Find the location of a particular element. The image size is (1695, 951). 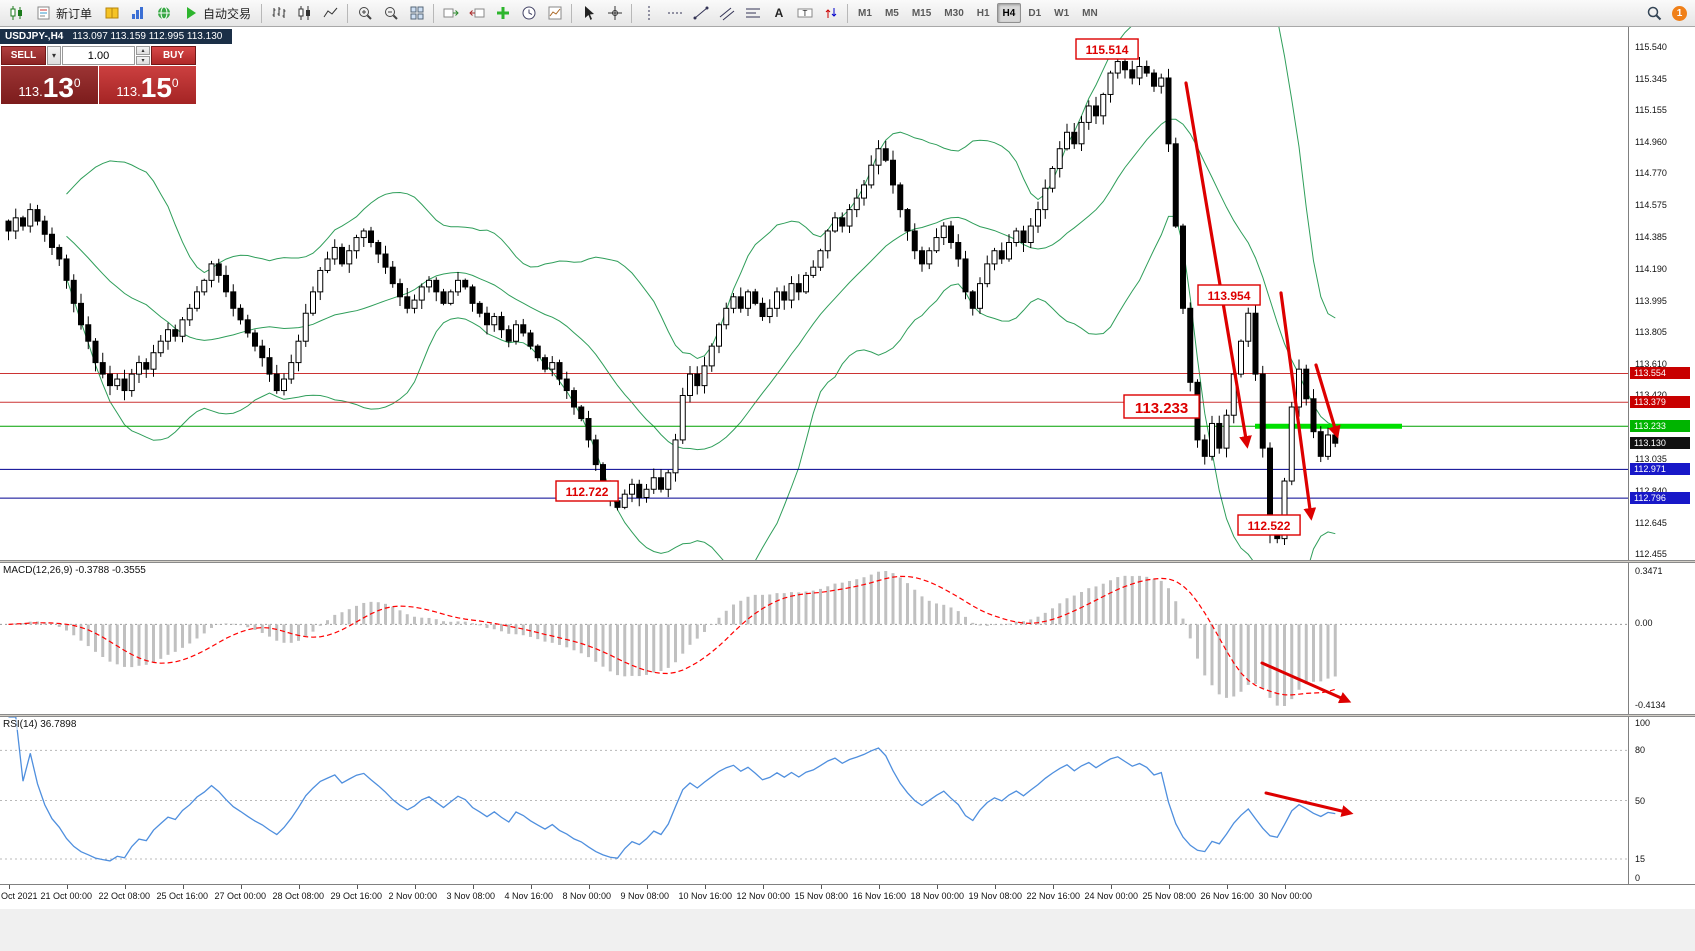

cursor-button is located at coordinates (588, 13).